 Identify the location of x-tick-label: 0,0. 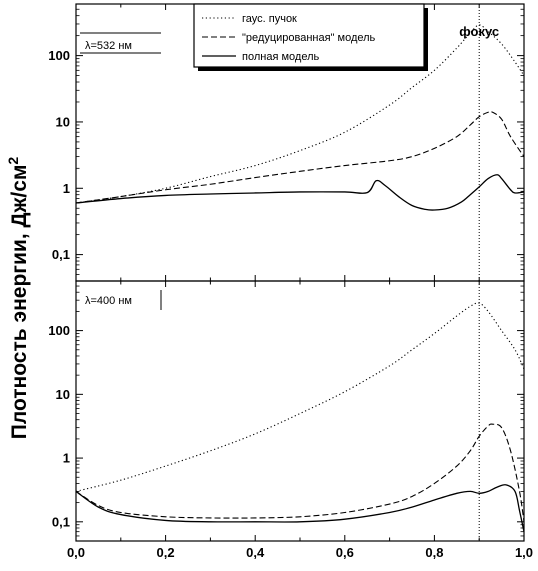
(76, 552).